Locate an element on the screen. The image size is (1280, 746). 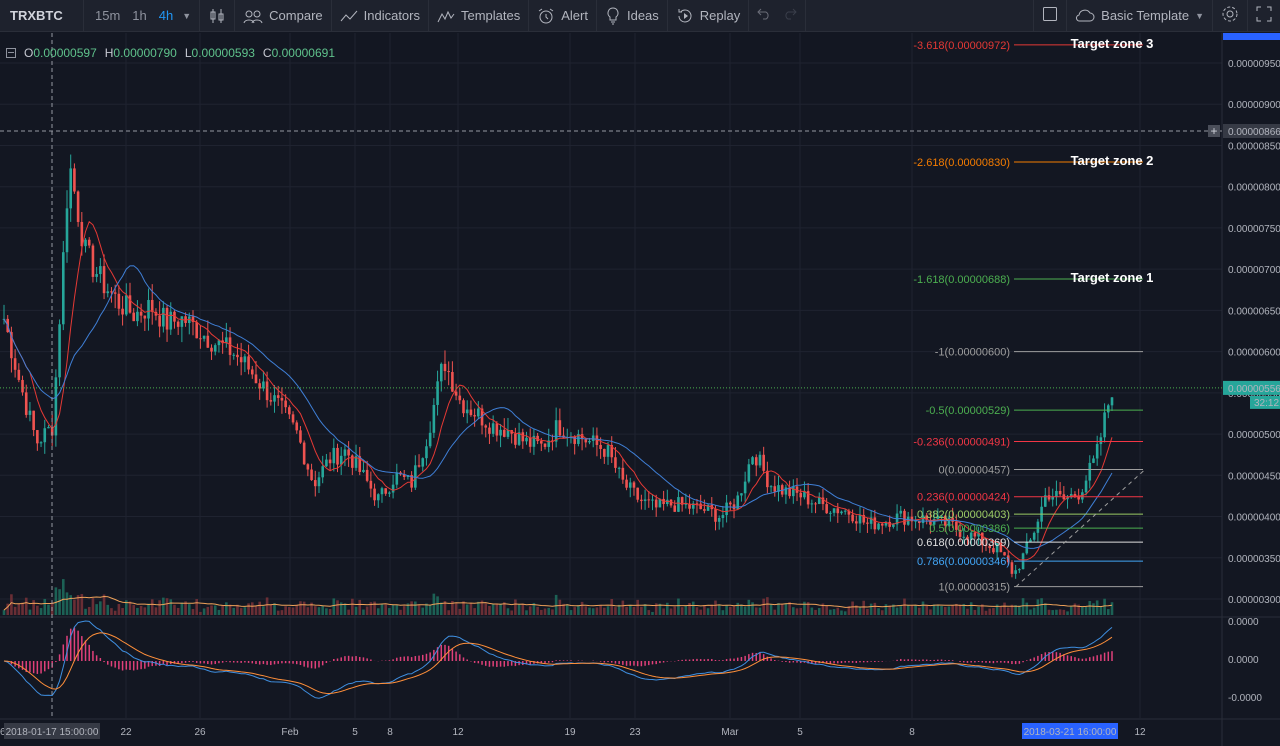
legend-menu-icon is located at coordinates (11, 53).